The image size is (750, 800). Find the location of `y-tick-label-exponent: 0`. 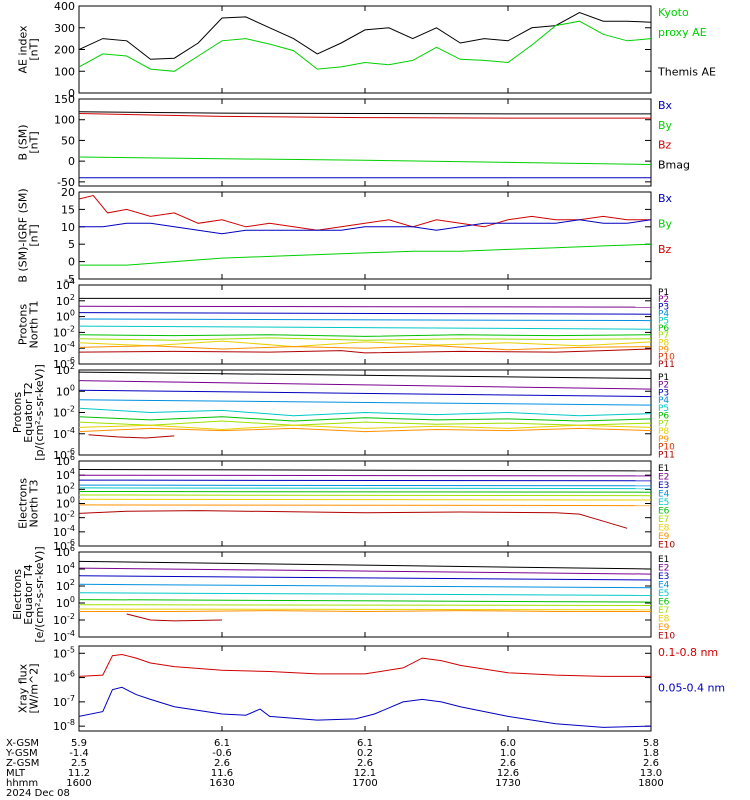

y-tick-label-exponent: 0 is located at coordinates (72, 387).